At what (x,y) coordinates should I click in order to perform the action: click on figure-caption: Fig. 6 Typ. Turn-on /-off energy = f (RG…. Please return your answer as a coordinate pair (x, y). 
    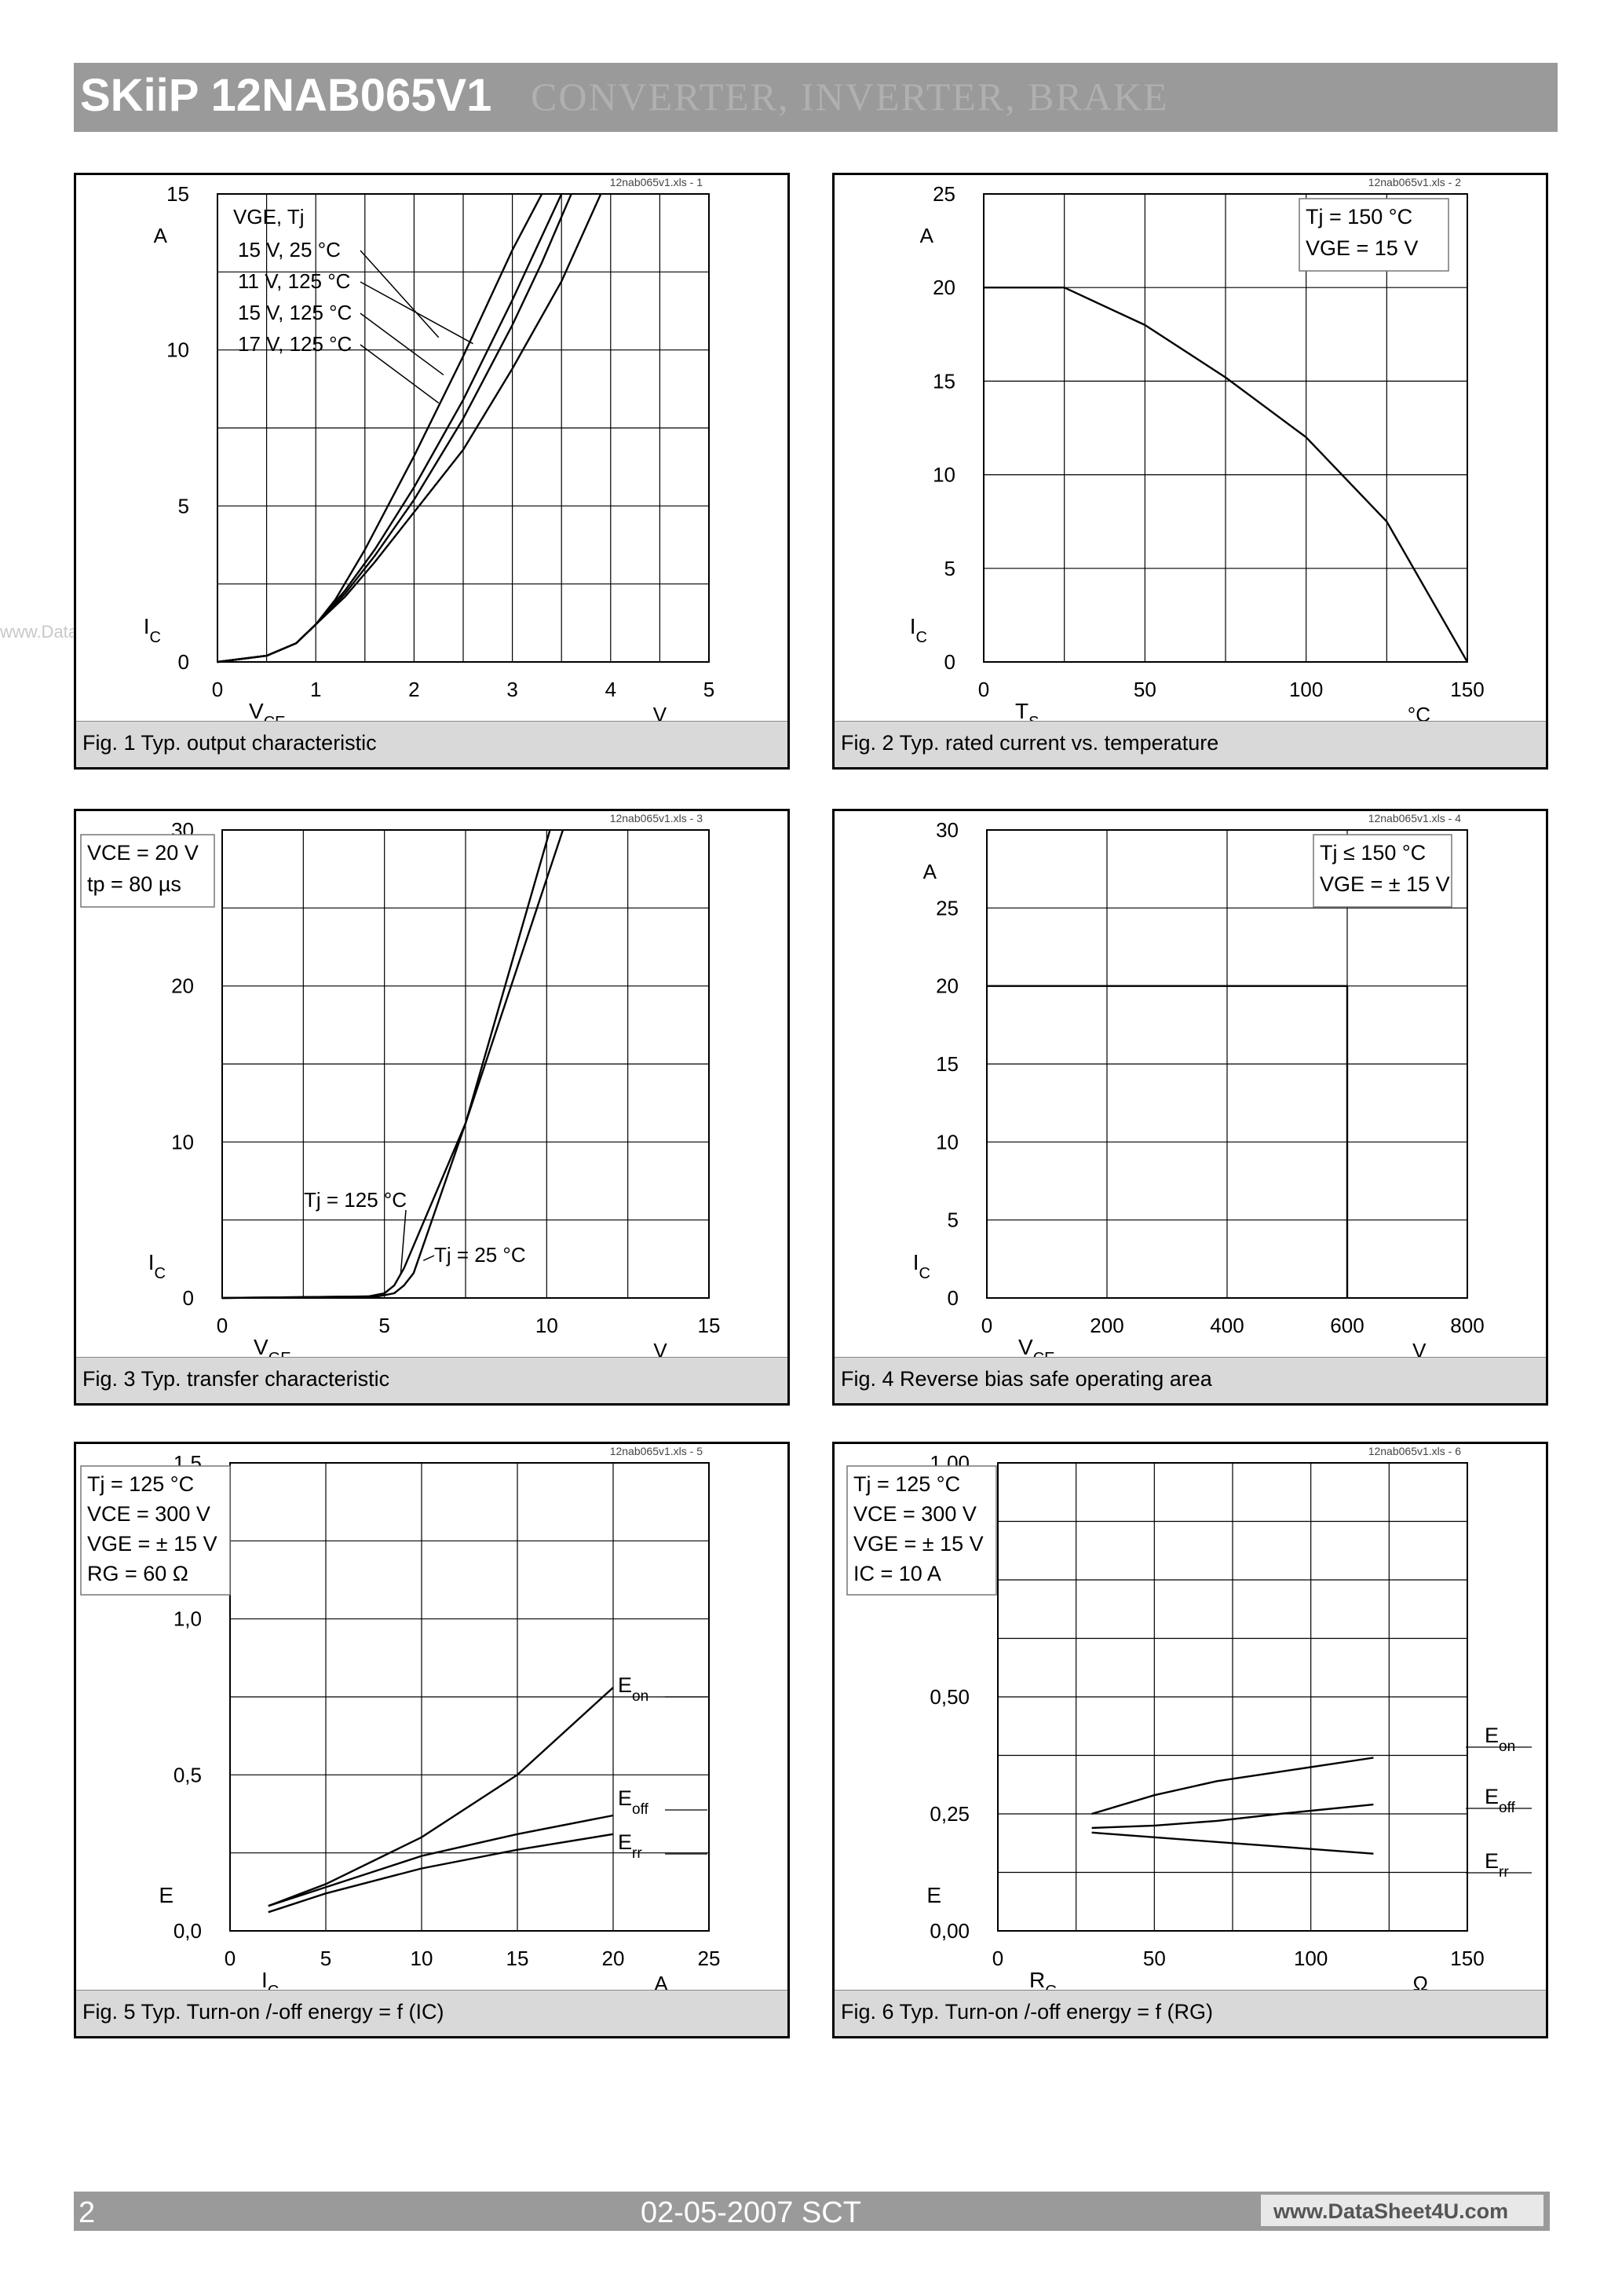
    Looking at the image, I should click on (1190, 2013).